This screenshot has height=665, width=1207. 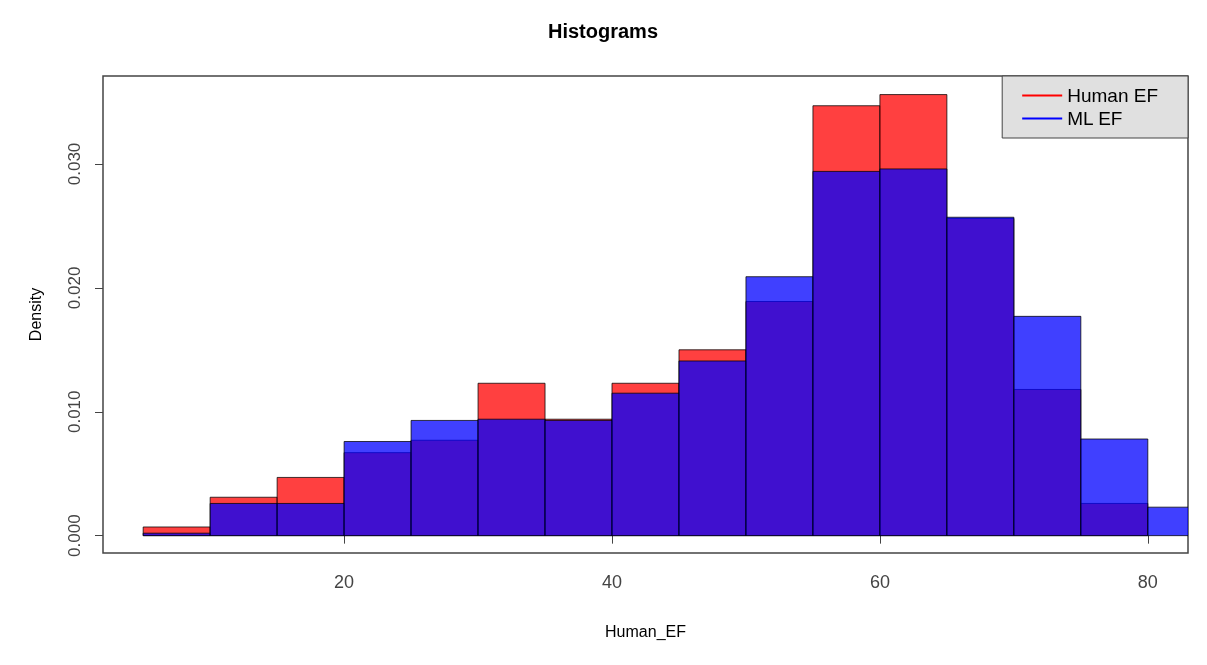 I want to click on x-tick-label: 20, so click(x=344, y=582).